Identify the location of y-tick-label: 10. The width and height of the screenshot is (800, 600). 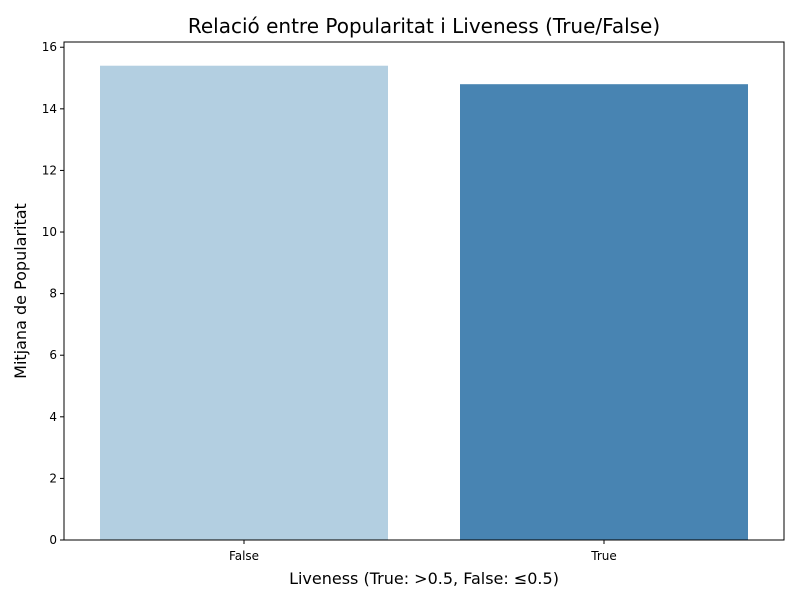
(49, 232).